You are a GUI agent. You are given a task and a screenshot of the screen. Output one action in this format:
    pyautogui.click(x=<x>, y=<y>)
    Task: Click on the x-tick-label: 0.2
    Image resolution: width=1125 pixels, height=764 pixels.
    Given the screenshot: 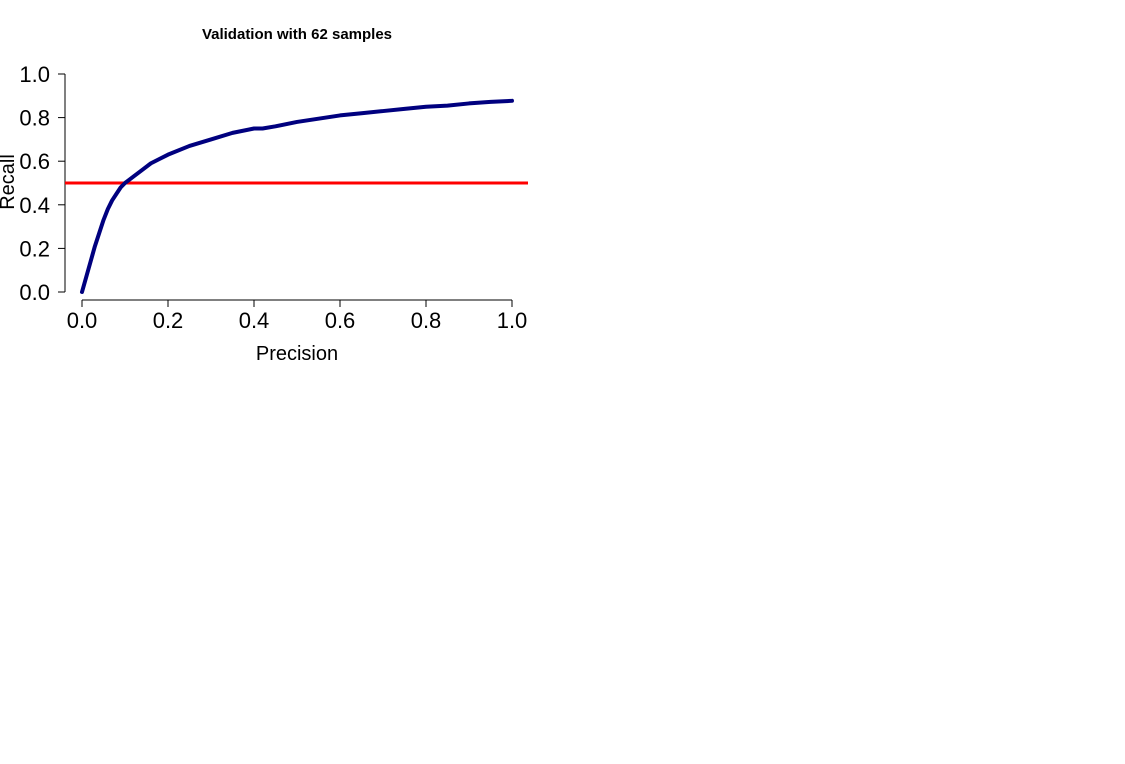 What is the action you would take?
    pyautogui.click(x=168, y=320)
    